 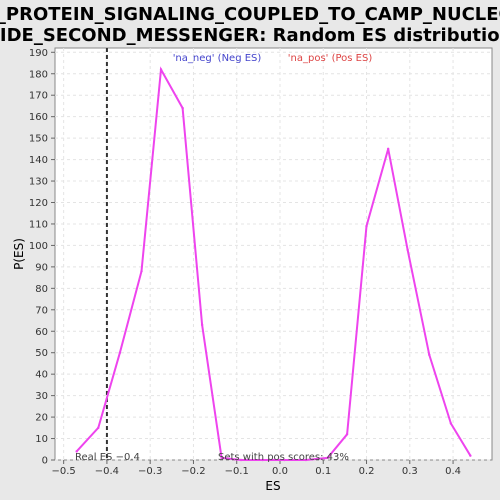 I want to click on x-tick-label: −0.5, so click(x=64, y=471).